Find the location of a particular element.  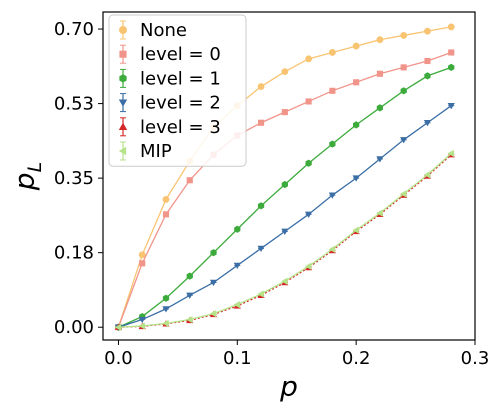

y-tick-label: 0.00 is located at coordinates (74, 327).